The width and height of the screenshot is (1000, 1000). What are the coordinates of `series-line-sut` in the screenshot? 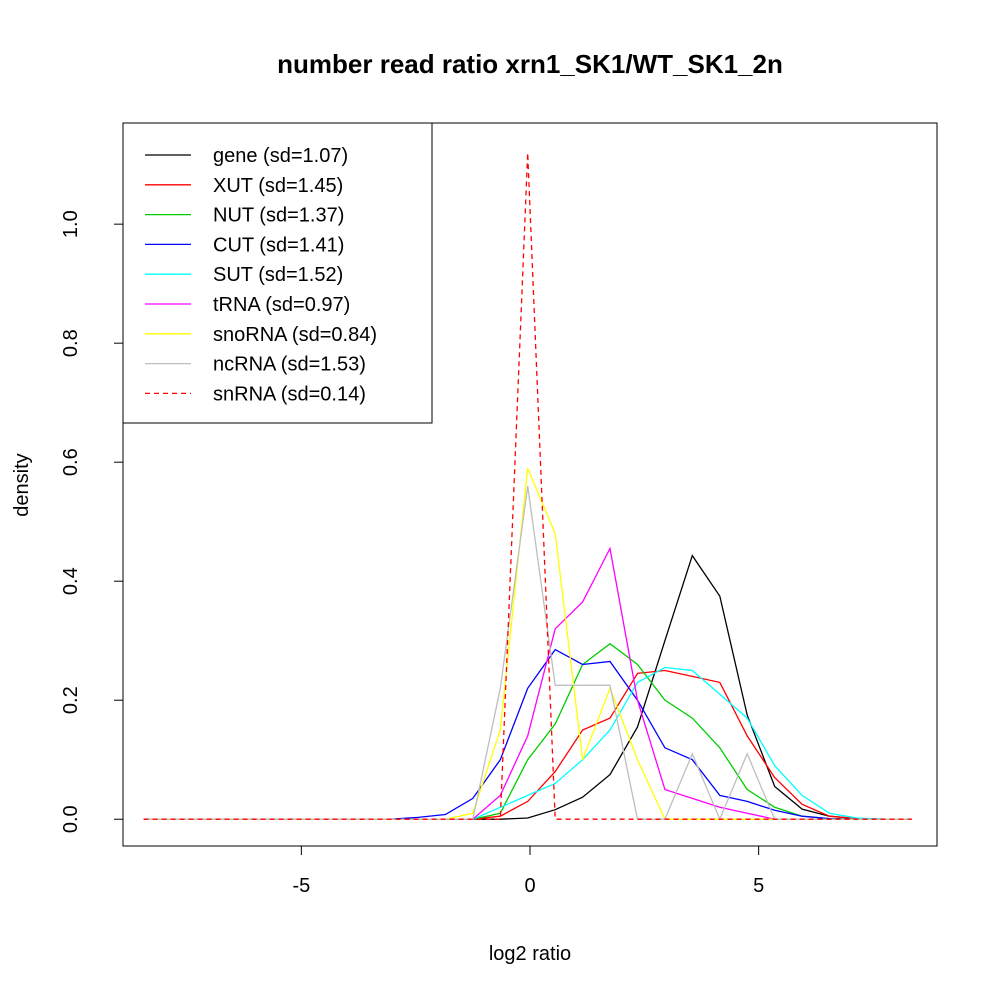 It's located at (527, 743).